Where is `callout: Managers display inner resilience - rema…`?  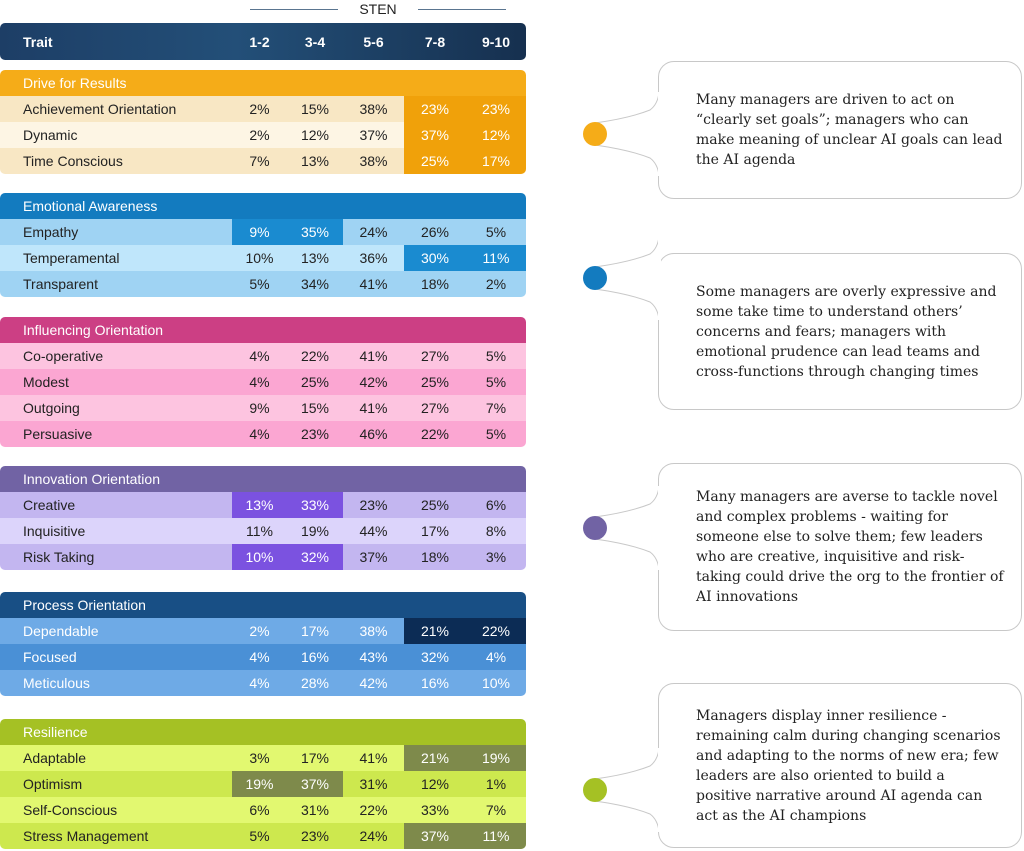
callout: Managers display inner resilience - rema… is located at coordinates (797, 765).